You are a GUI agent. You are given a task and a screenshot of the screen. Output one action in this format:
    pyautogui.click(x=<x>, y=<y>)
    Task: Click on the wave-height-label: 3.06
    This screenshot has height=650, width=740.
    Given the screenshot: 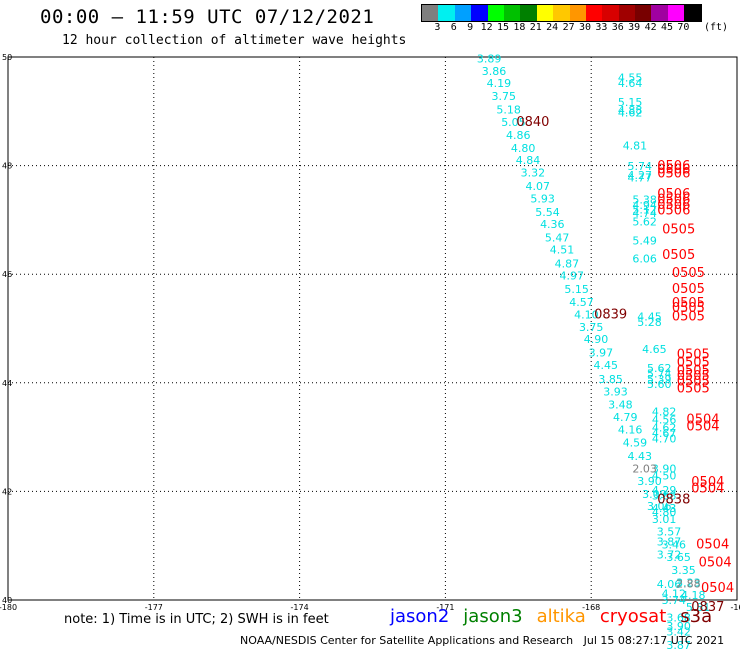 What is the action you would take?
    pyautogui.click(x=659, y=506)
    